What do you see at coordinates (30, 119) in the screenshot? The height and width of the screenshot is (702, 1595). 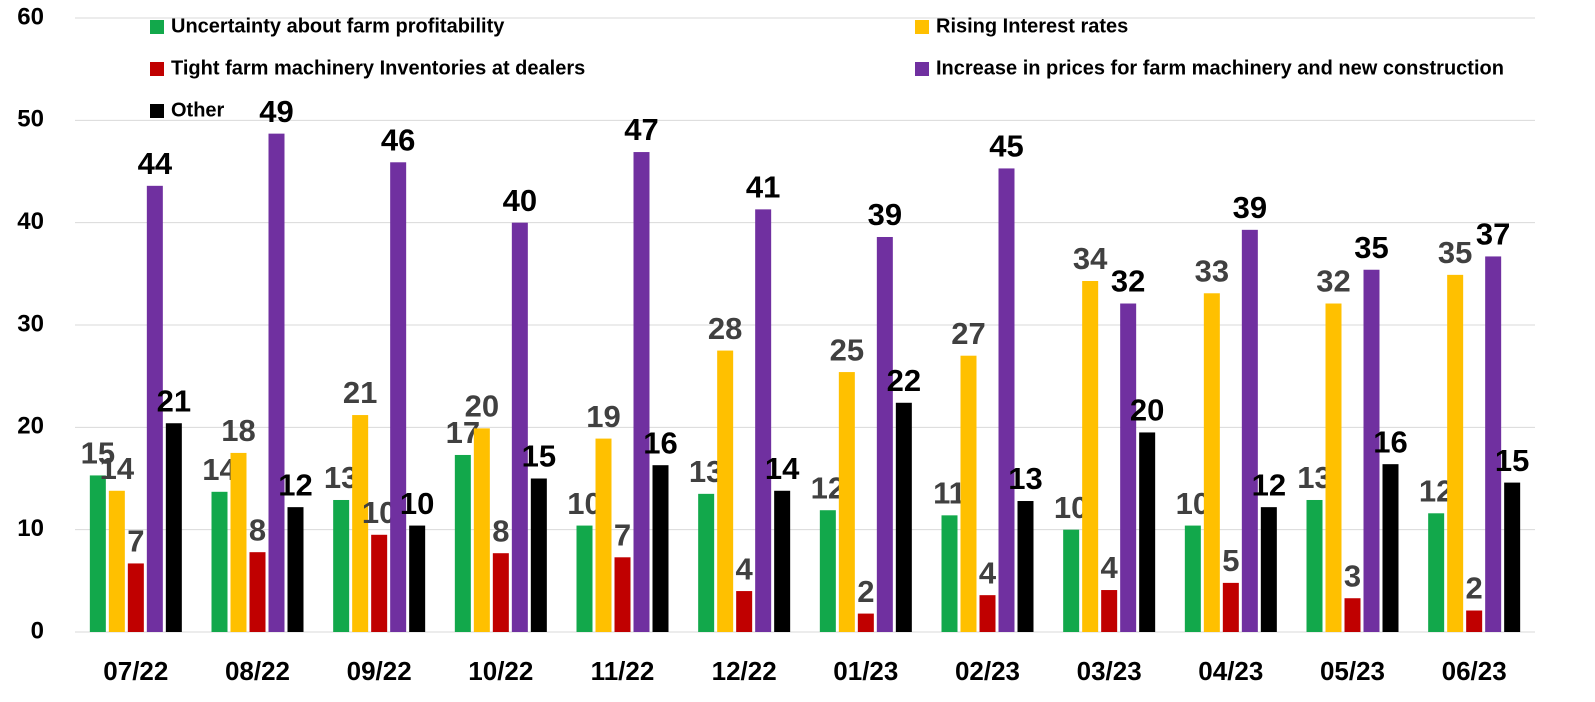 I see `y-tick-label: 50` at bounding box center [30, 119].